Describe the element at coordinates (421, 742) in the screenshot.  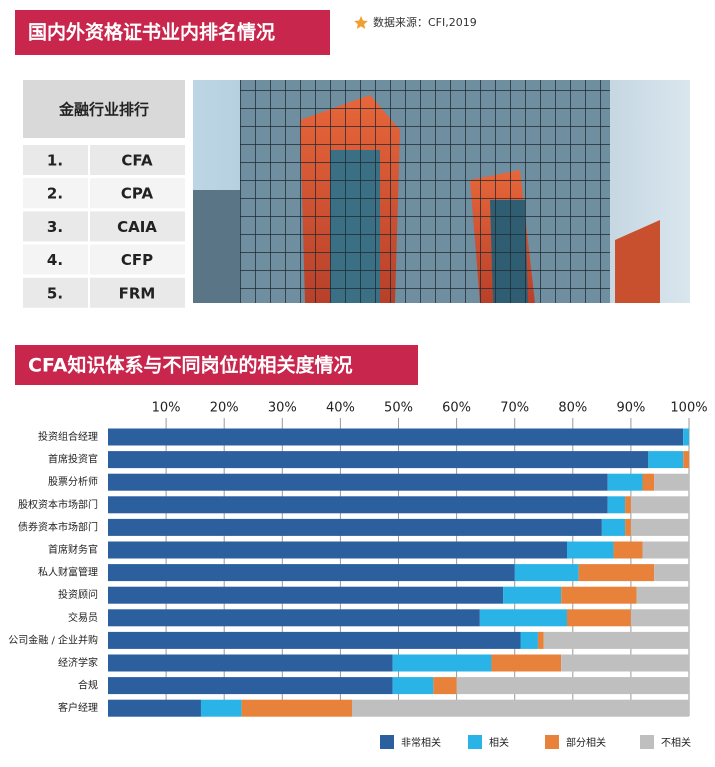
I see `legend-label: 非常相关` at that location.